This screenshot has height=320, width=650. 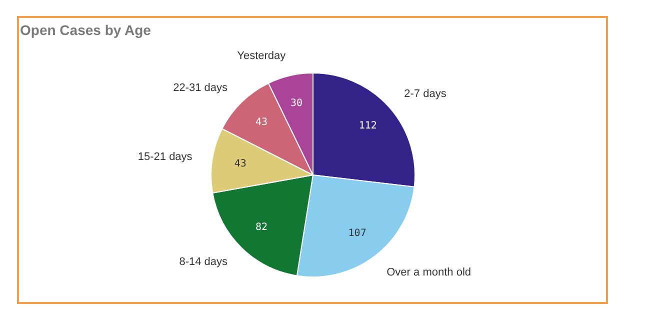 I want to click on data-label: 112, so click(x=367, y=126).